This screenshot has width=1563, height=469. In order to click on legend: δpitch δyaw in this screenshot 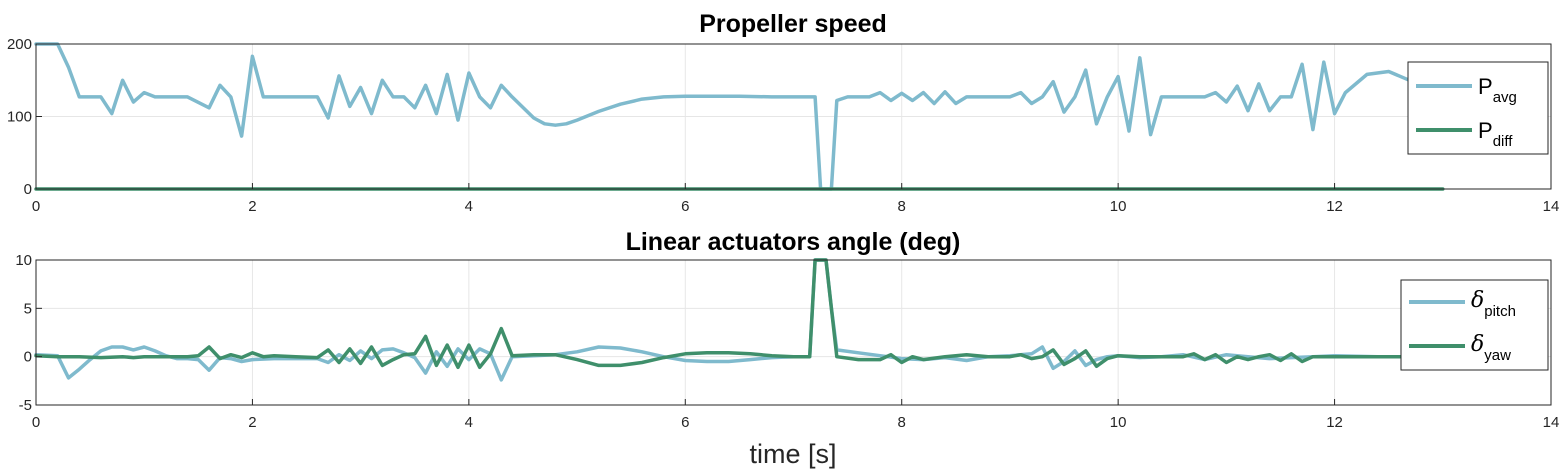, I will do `click(1474, 325)`.